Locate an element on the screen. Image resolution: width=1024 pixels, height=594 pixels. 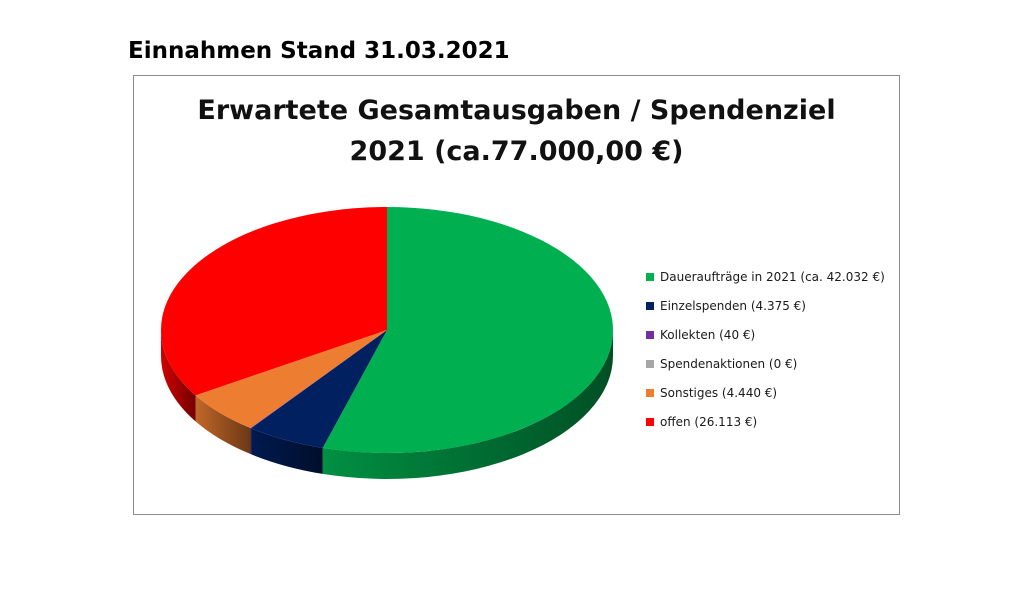
legend-item-spendenaktionen: Spendenaktionen (0 €) is located at coordinates (765, 363).